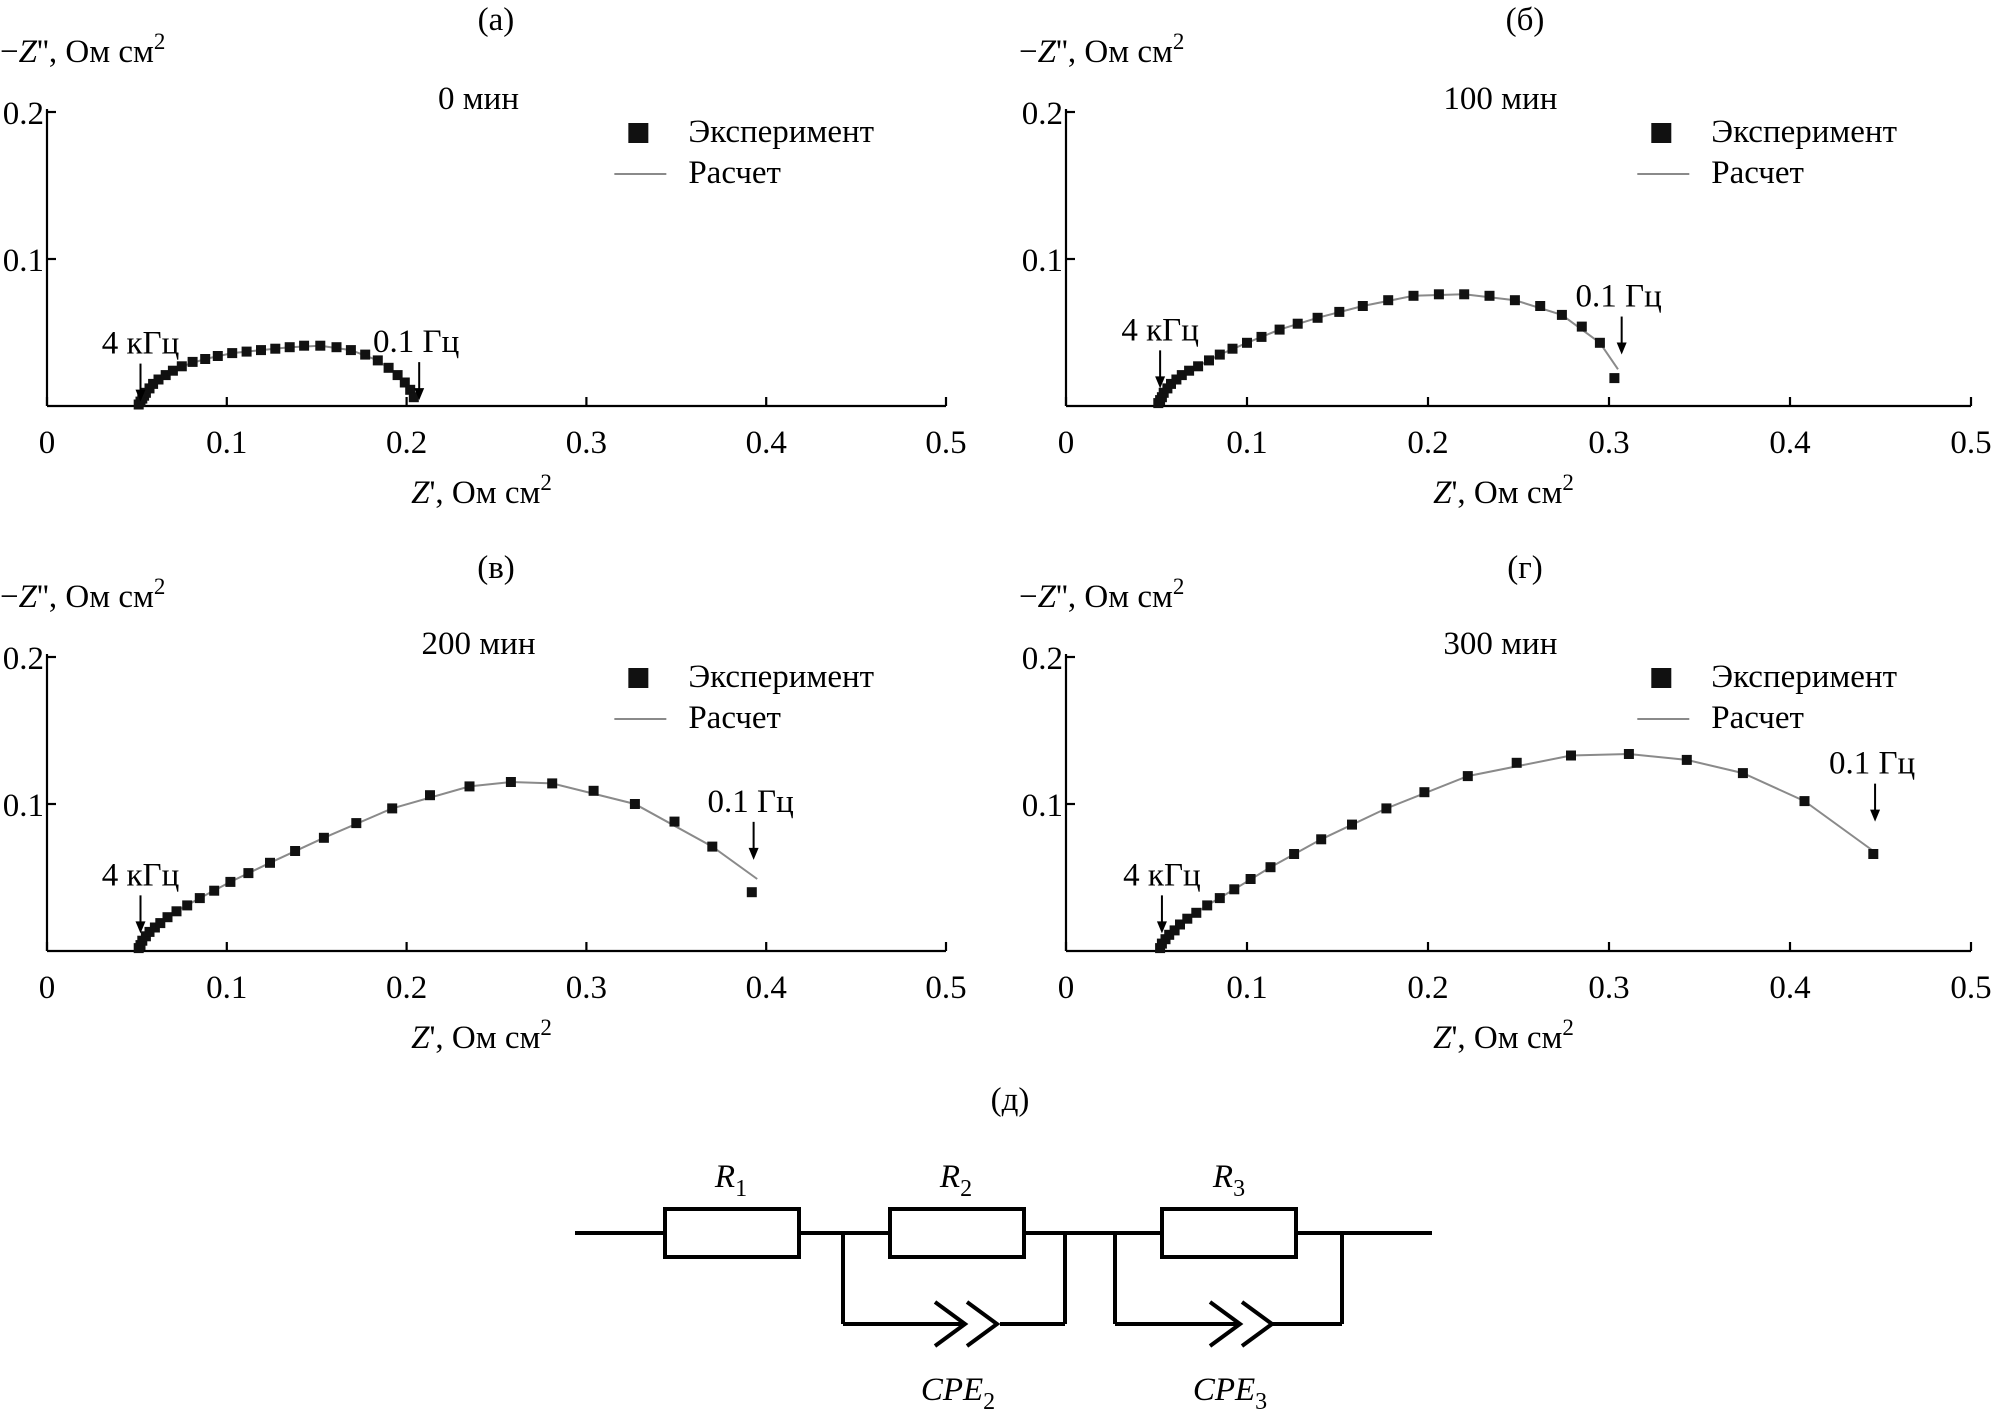 The image size is (1995, 1420). Describe the element at coordinates (1970, 443) in the screenshot. I see `x-tick-label: 0.5` at that location.